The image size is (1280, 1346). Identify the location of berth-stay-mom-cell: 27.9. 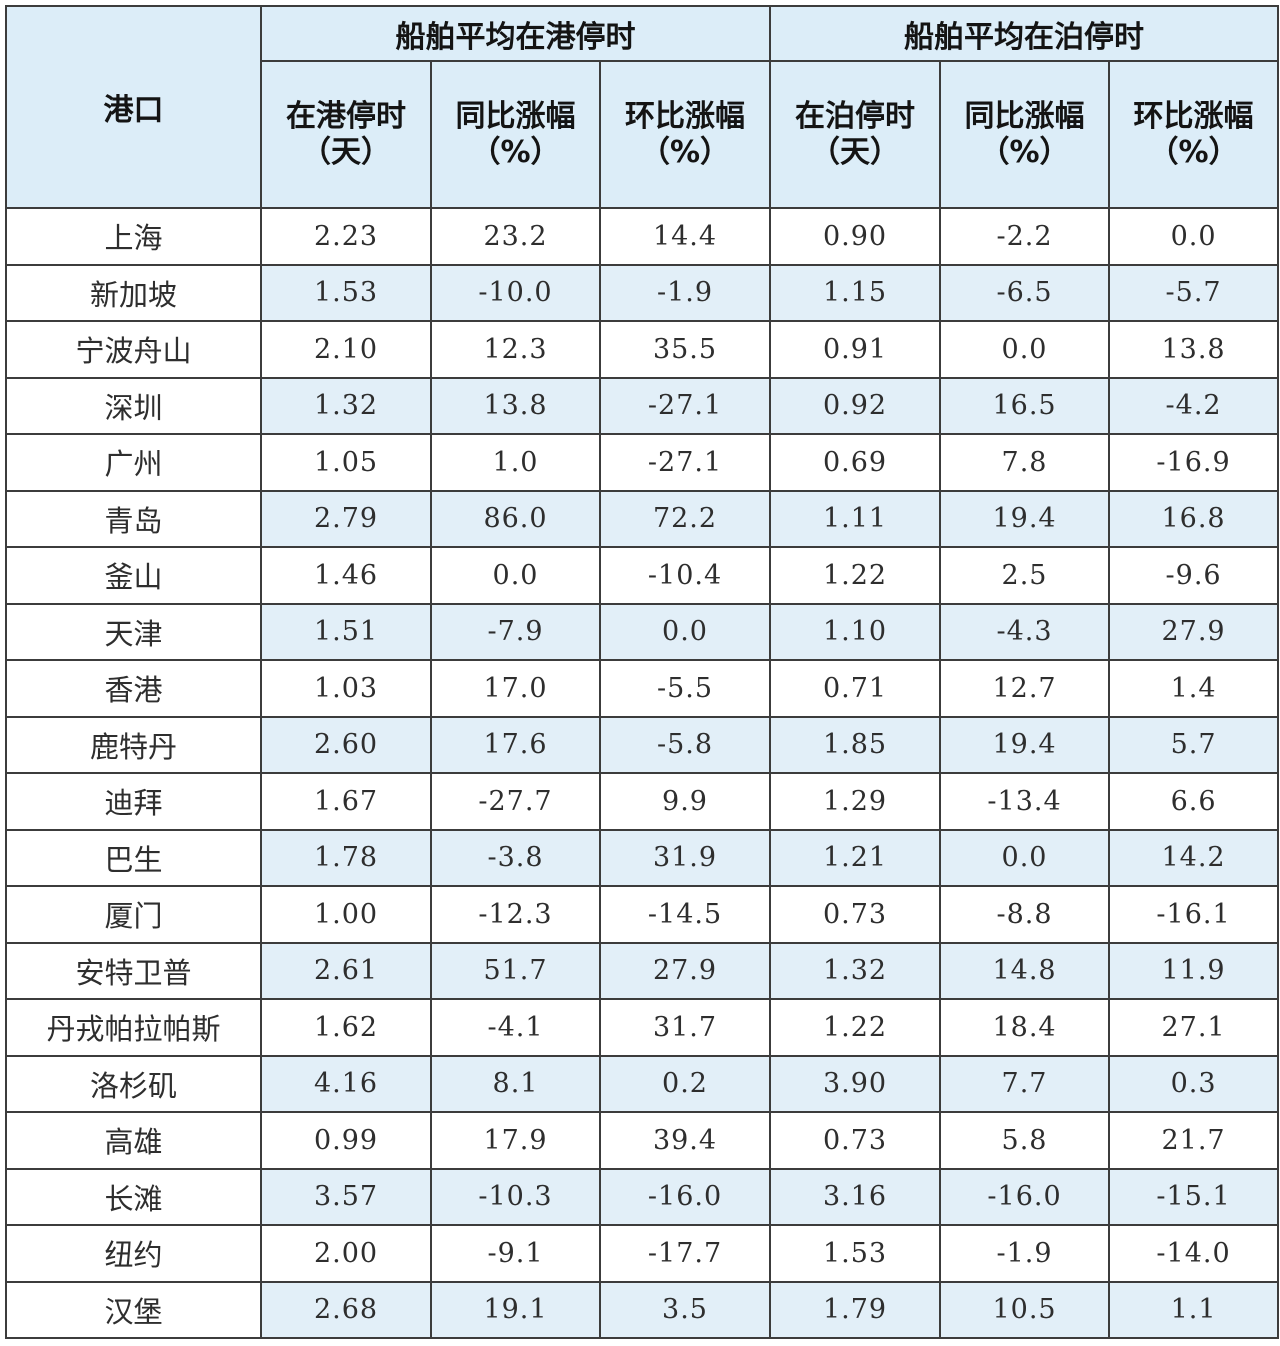
(1194, 631).